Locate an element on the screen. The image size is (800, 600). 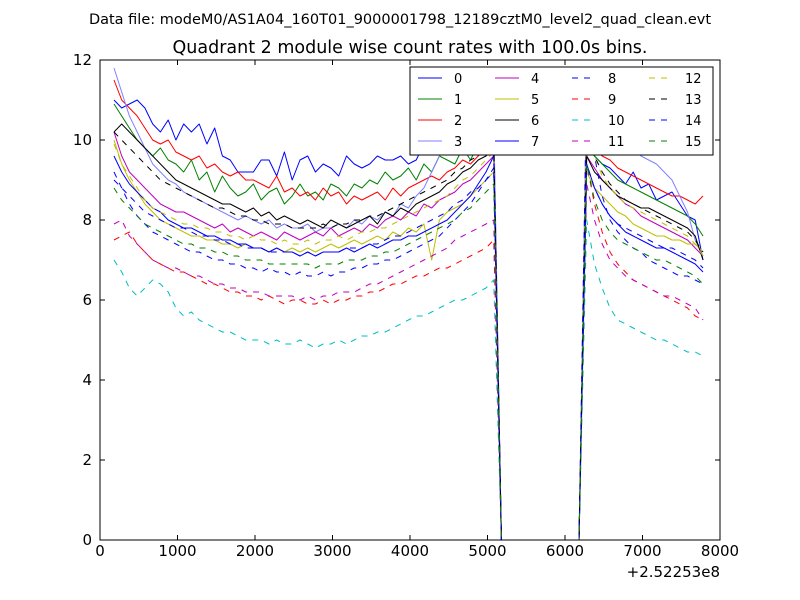
legend-label-3: 3 is located at coordinates (458, 142).